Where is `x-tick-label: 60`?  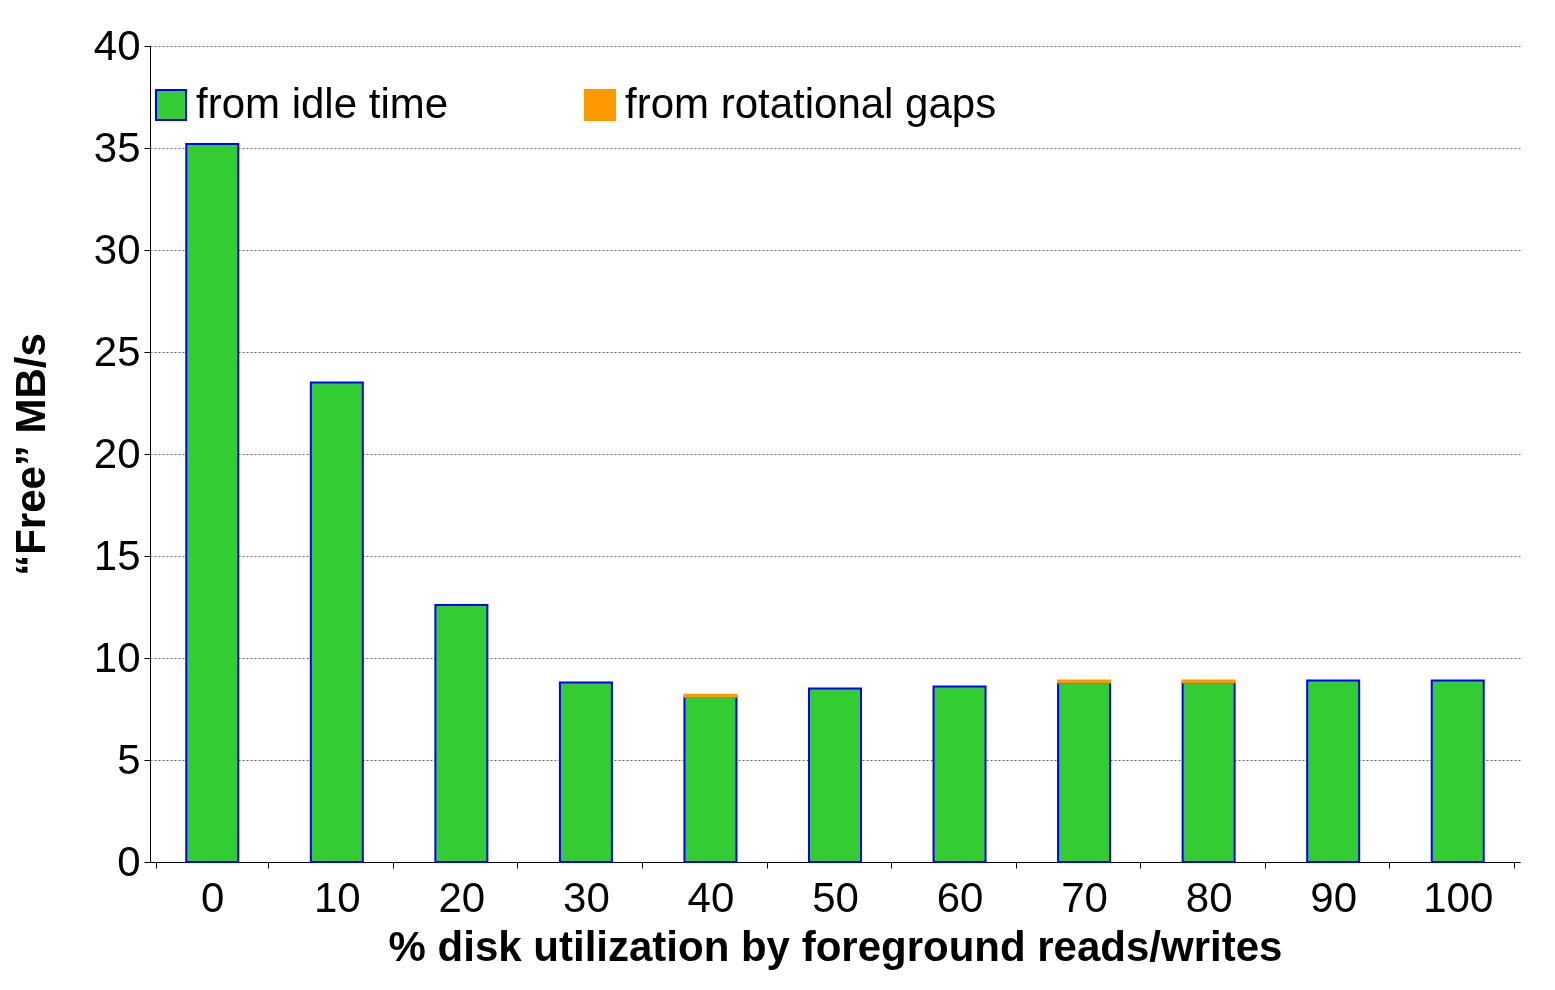 x-tick-label: 60 is located at coordinates (960, 897).